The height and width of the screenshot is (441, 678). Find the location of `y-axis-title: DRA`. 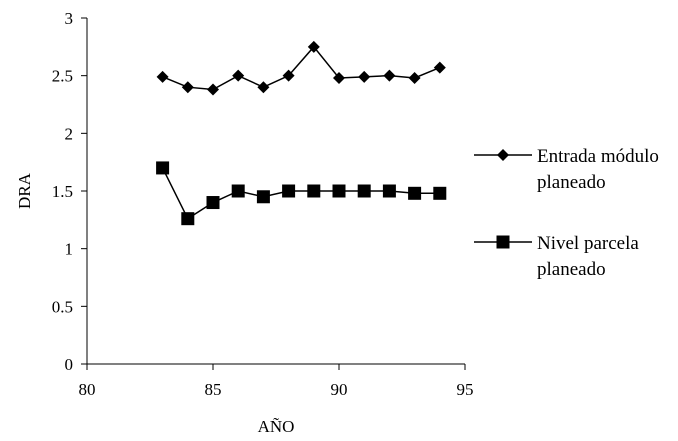

y-axis-title: DRA is located at coordinates (24, 190).